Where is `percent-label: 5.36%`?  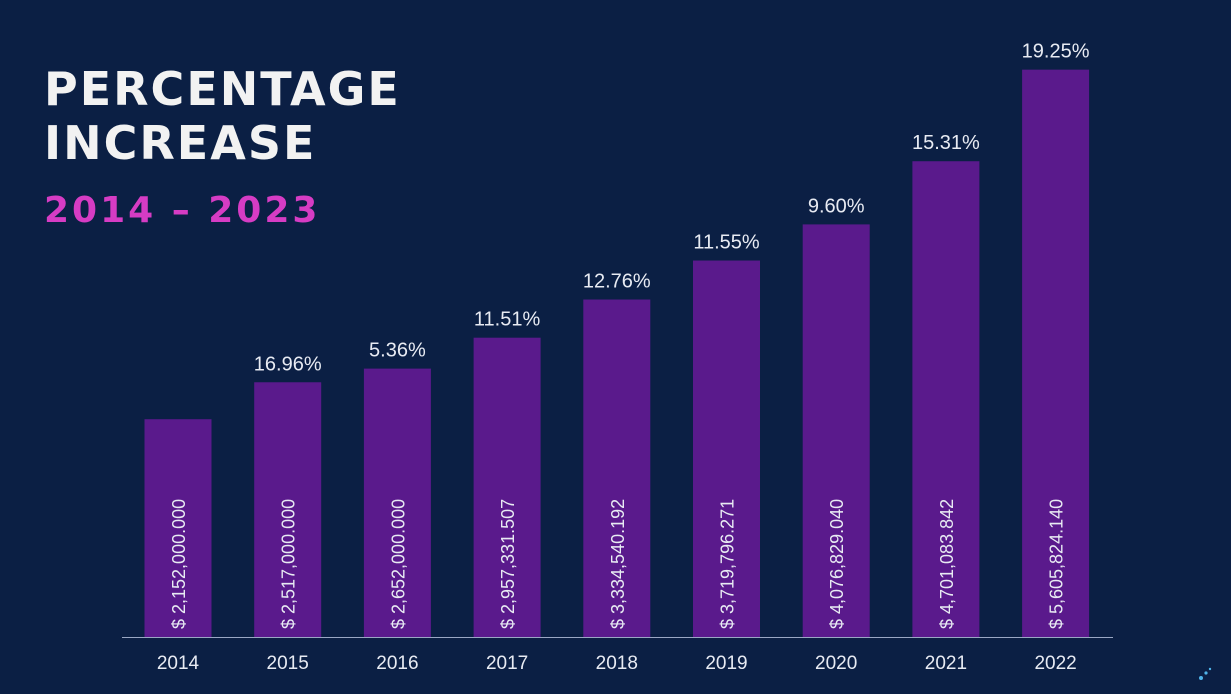
percent-label: 5.36% is located at coordinates (397, 351).